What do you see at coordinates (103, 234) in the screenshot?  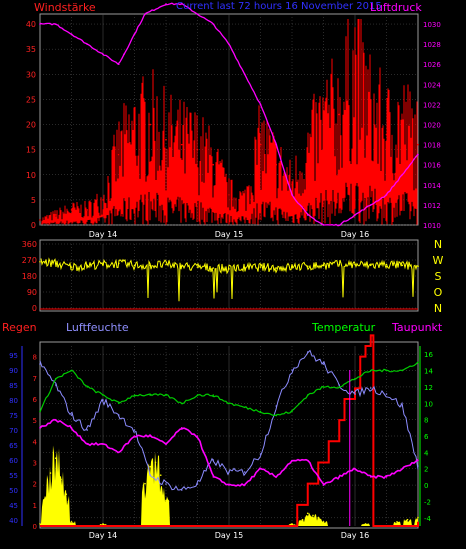 I see `panel1-x-tick-label: Day 14` at bounding box center [103, 234].